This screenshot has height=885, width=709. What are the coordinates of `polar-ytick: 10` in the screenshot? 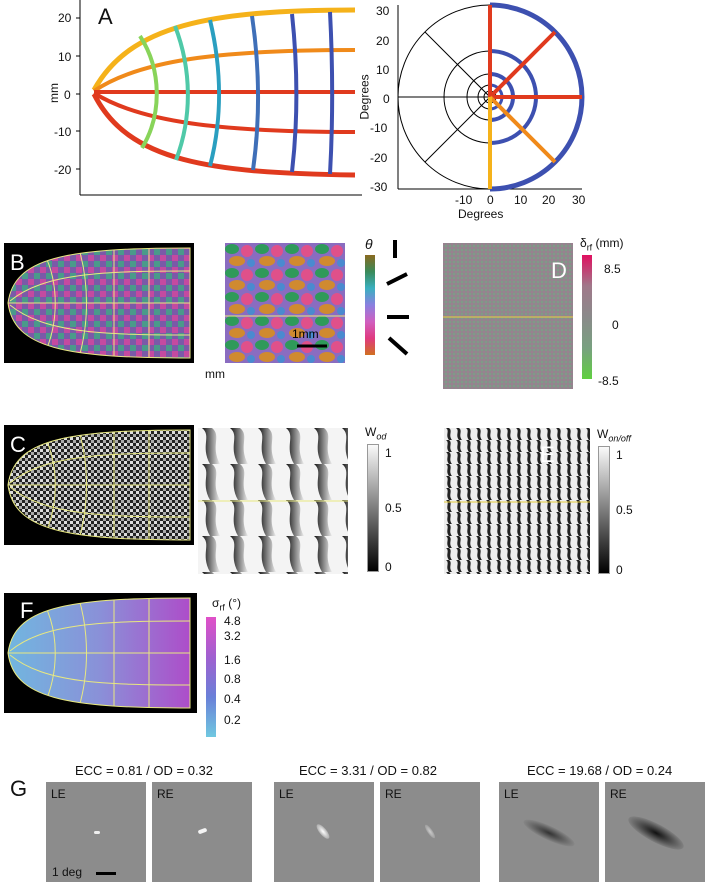 It's located at (383, 70).